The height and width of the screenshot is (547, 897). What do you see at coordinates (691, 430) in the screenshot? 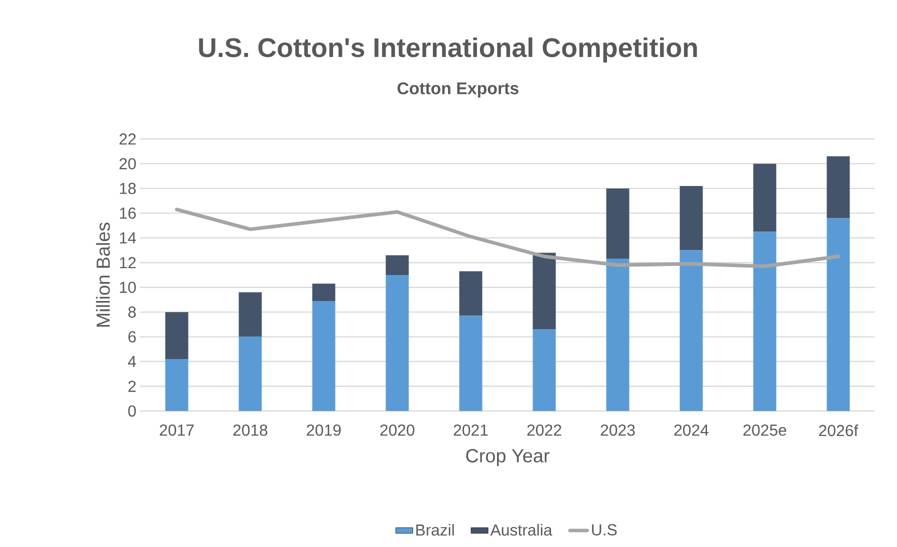
I see `x-tick-label: 2024` at bounding box center [691, 430].